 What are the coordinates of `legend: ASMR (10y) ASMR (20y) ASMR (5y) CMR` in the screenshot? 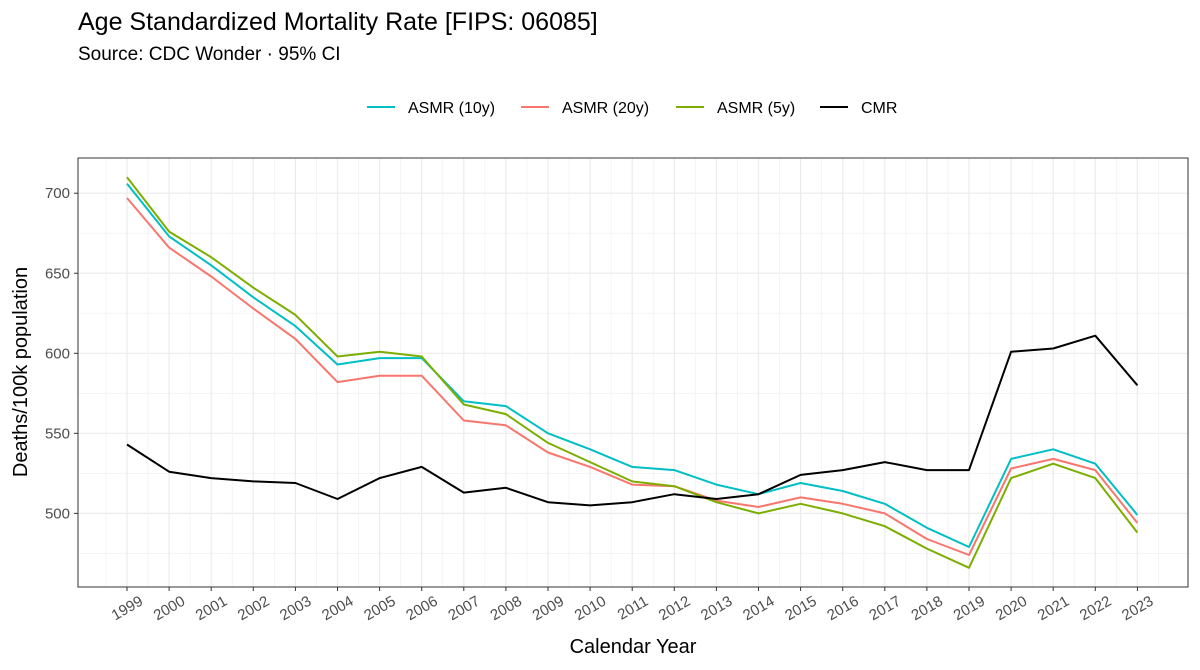 It's located at (632, 108).